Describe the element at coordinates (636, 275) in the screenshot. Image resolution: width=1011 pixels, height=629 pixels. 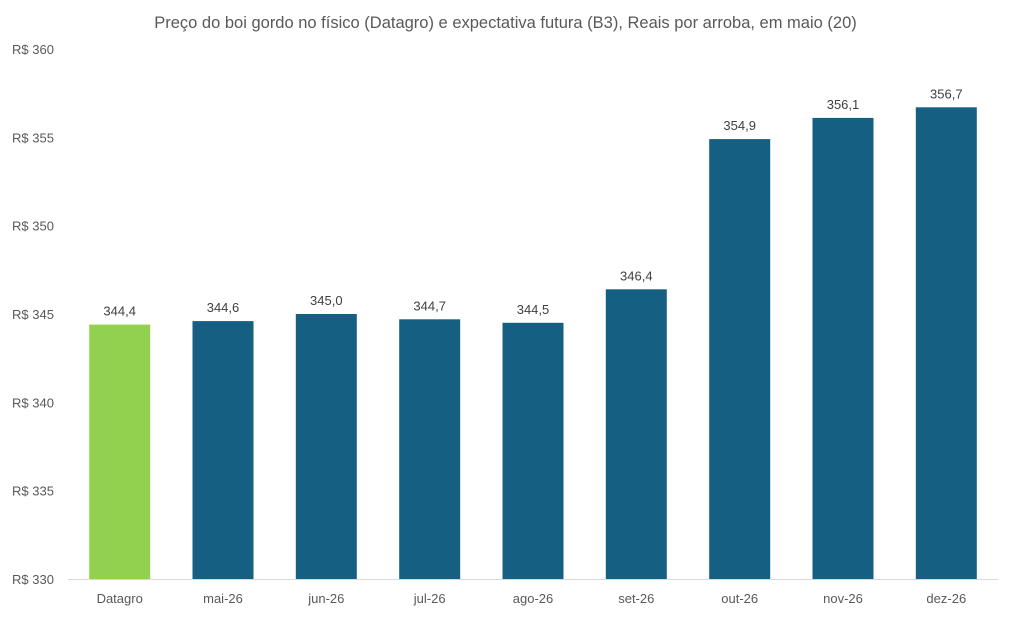
I see `data-label: 346,4` at that location.